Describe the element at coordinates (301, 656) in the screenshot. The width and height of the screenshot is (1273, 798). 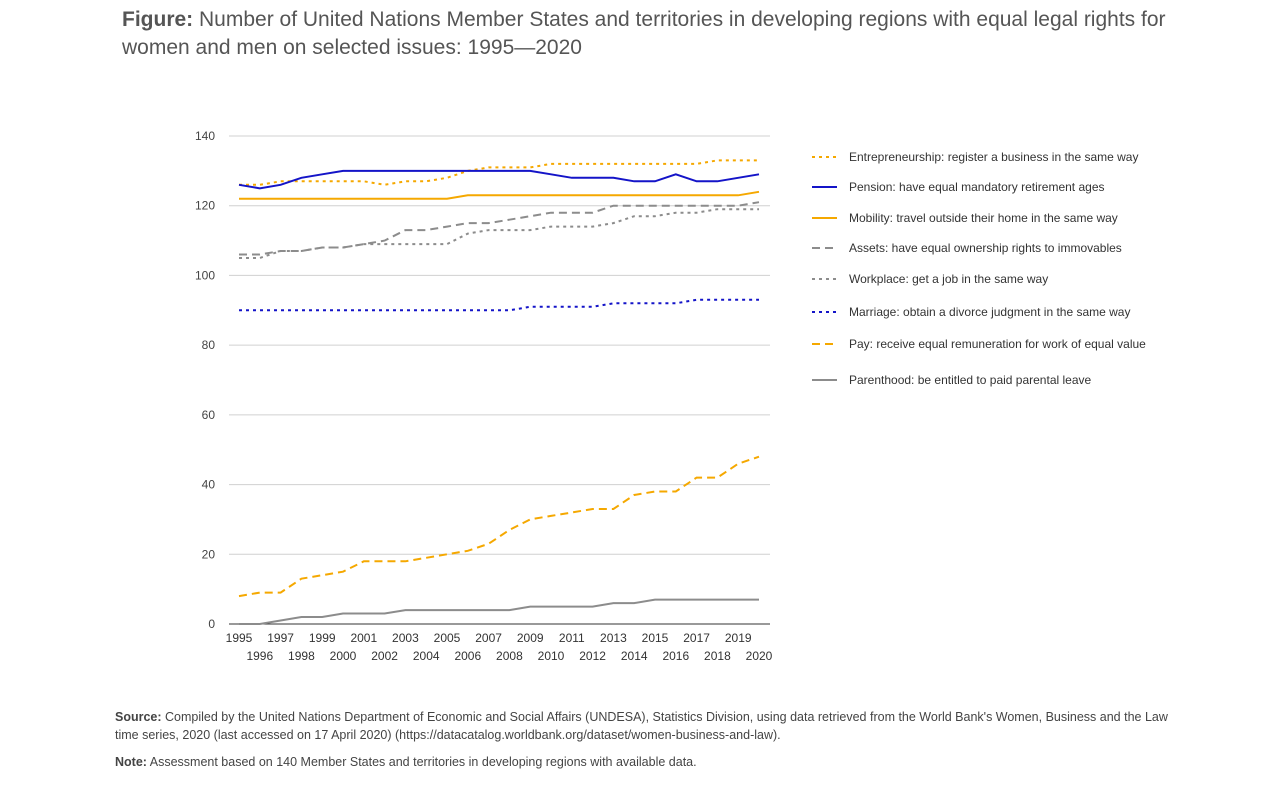
I see `x-tick-label: 1998` at that location.